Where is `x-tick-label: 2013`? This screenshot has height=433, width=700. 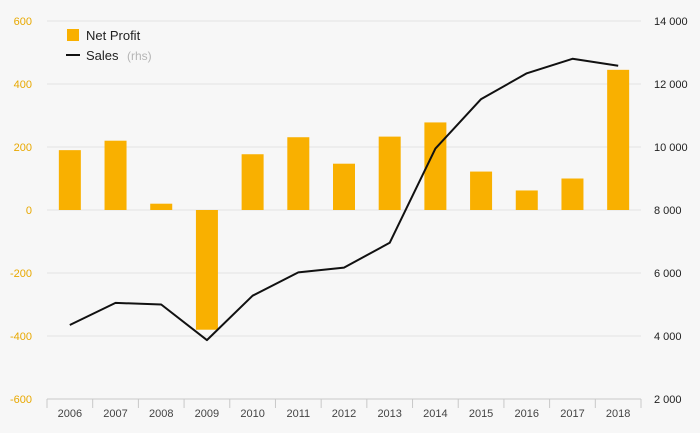
x-tick-label: 2013 is located at coordinates (389, 414).